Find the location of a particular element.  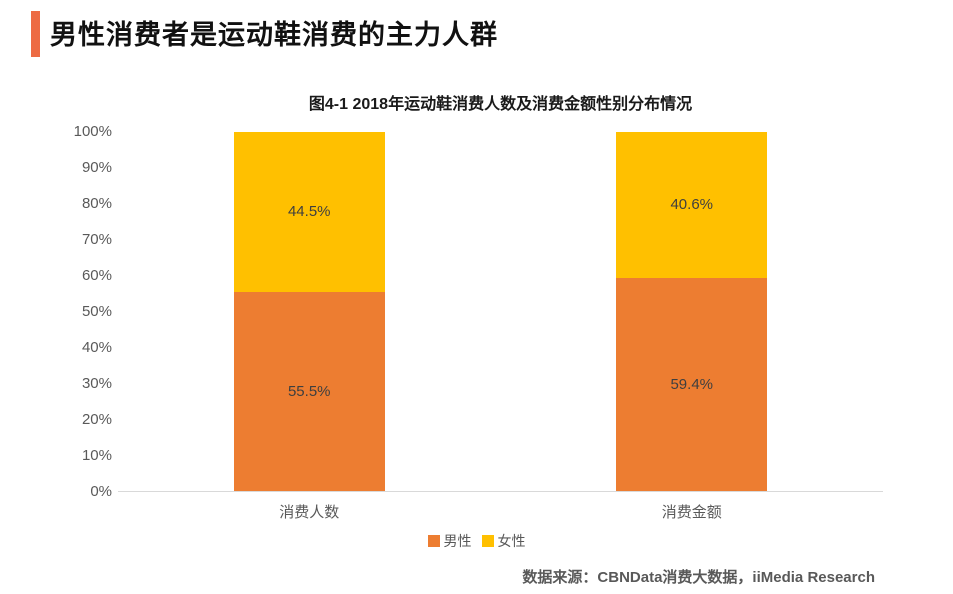

legend-label: 男性 is located at coordinates (457, 541).